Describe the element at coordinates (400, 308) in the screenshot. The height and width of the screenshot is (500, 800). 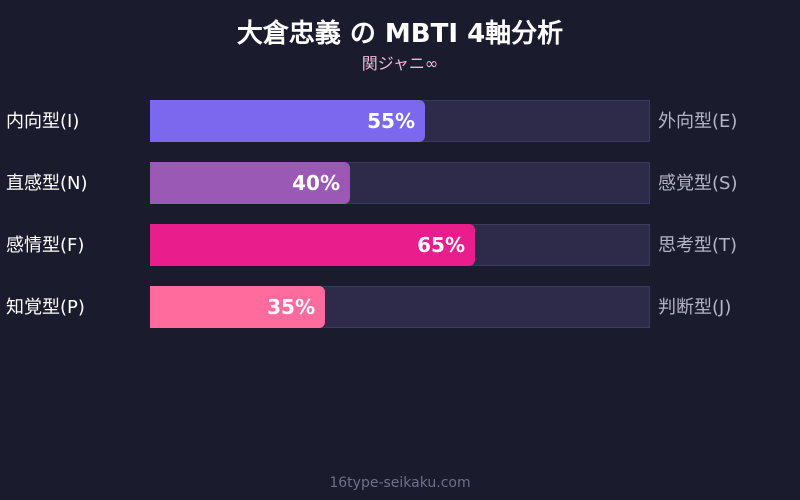
I see `axis-row: 知覚型(P) 35% 判断型(J)` at that location.